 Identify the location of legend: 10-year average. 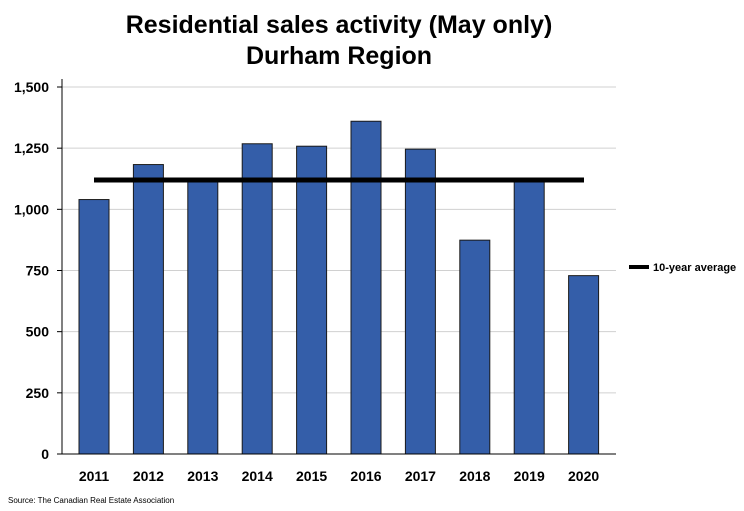
(682, 268).